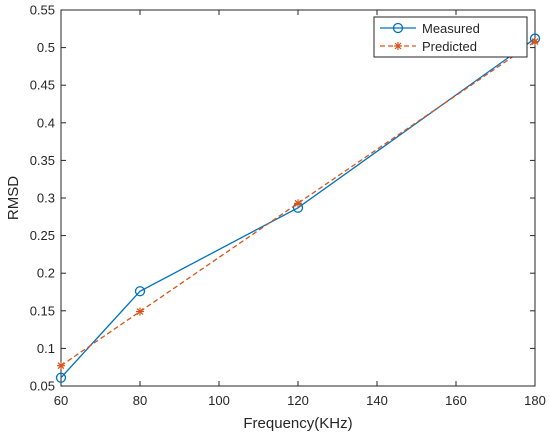 The width and height of the screenshot is (550, 437). Describe the element at coordinates (46, 198) in the screenshot. I see `y-tick-label: 0.3` at that location.